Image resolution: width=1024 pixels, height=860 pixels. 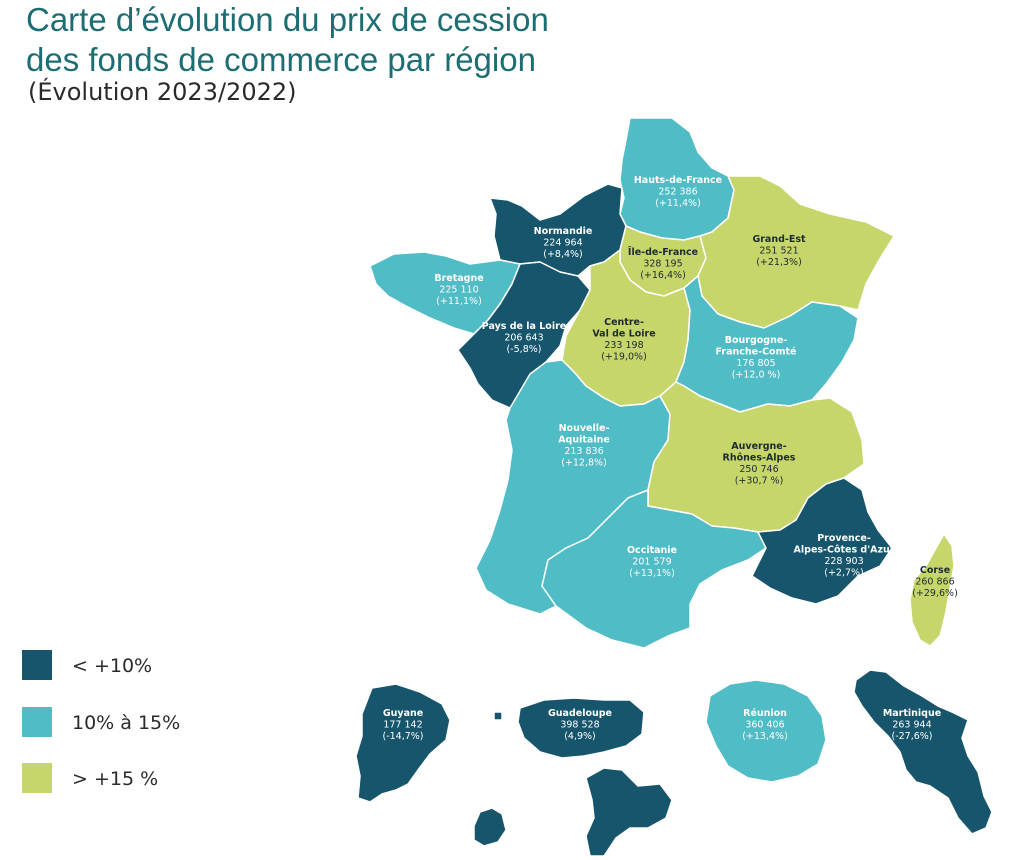 I want to click on region-guadeloupe-small-islet, so click(x=498, y=716).